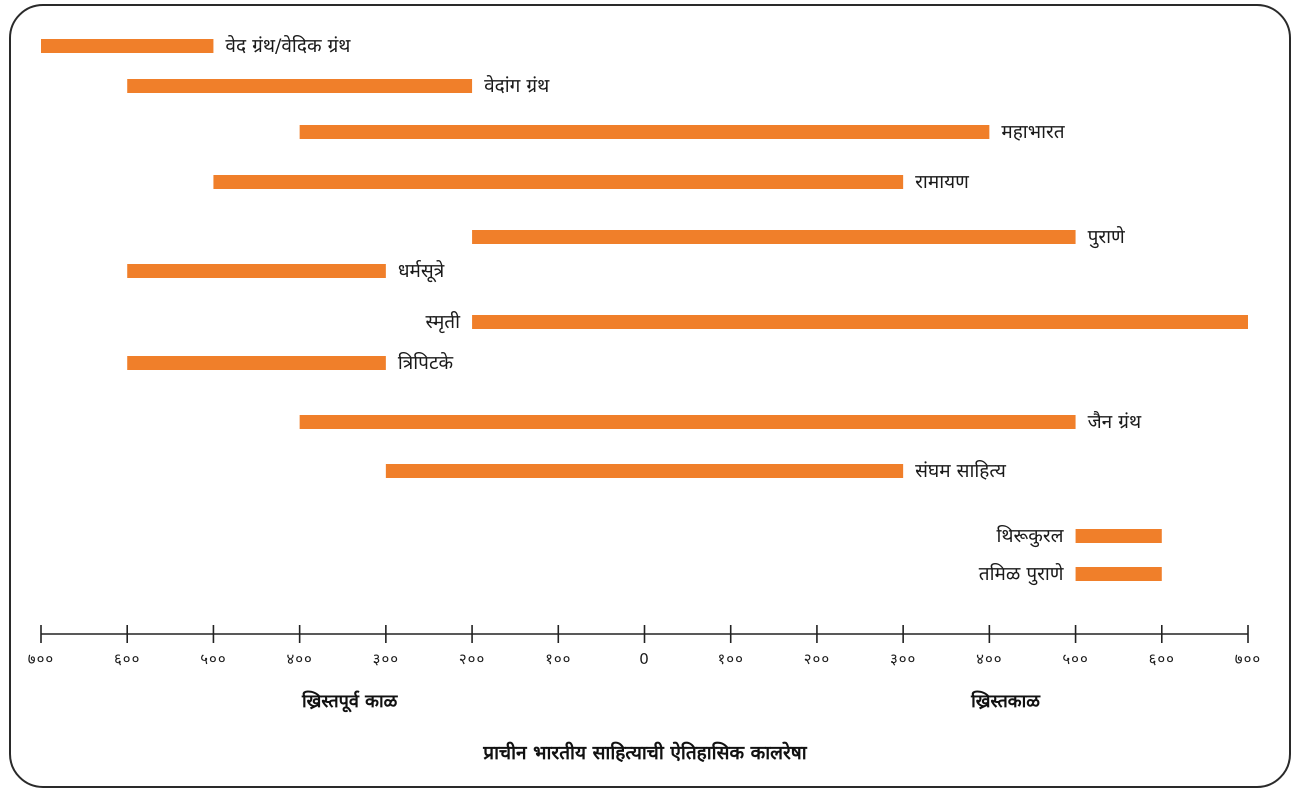 The image size is (1298, 795). What do you see at coordinates (817, 659) in the screenshot?
I see `tick-label-9: २००` at bounding box center [817, 659].